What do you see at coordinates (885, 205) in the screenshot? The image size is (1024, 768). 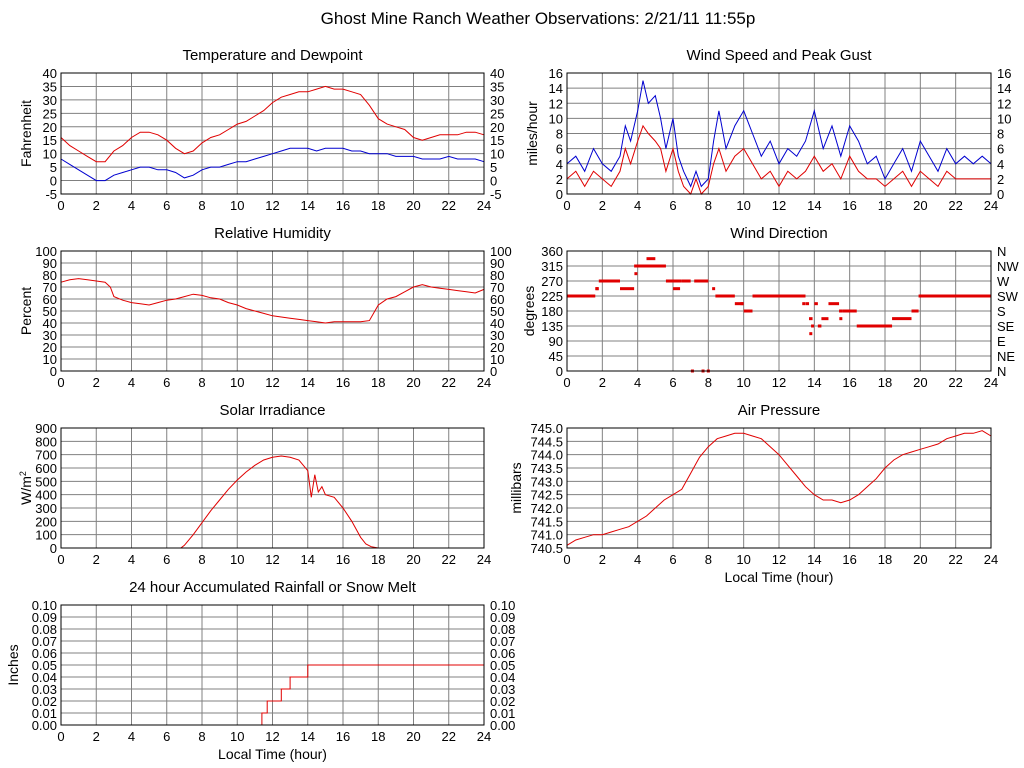 I see `wind_speed-xtick-label: 18` at bounding box center [885, 205].